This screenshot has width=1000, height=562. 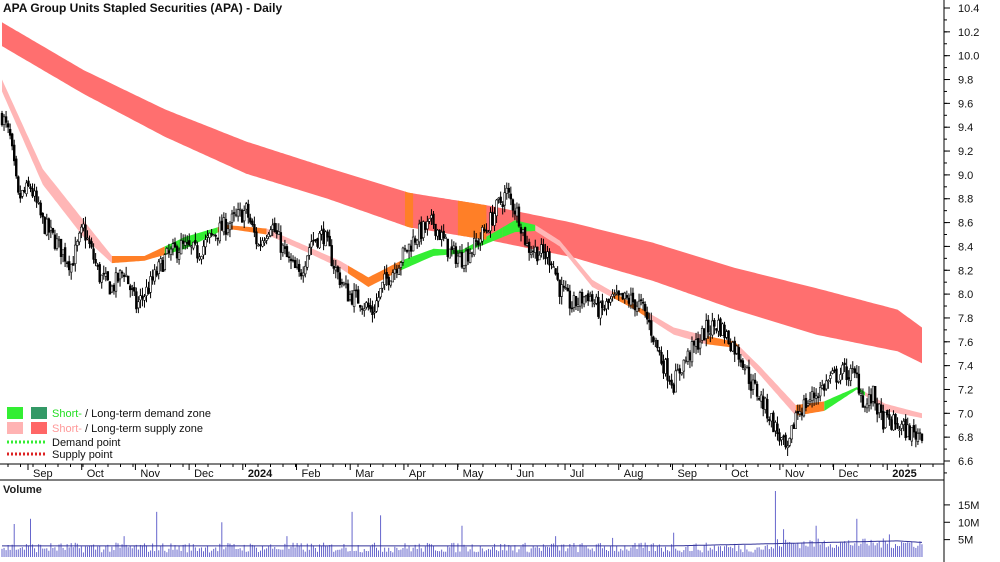 I want to click on x-tick-label: Jun, so click(x=525, y=474).